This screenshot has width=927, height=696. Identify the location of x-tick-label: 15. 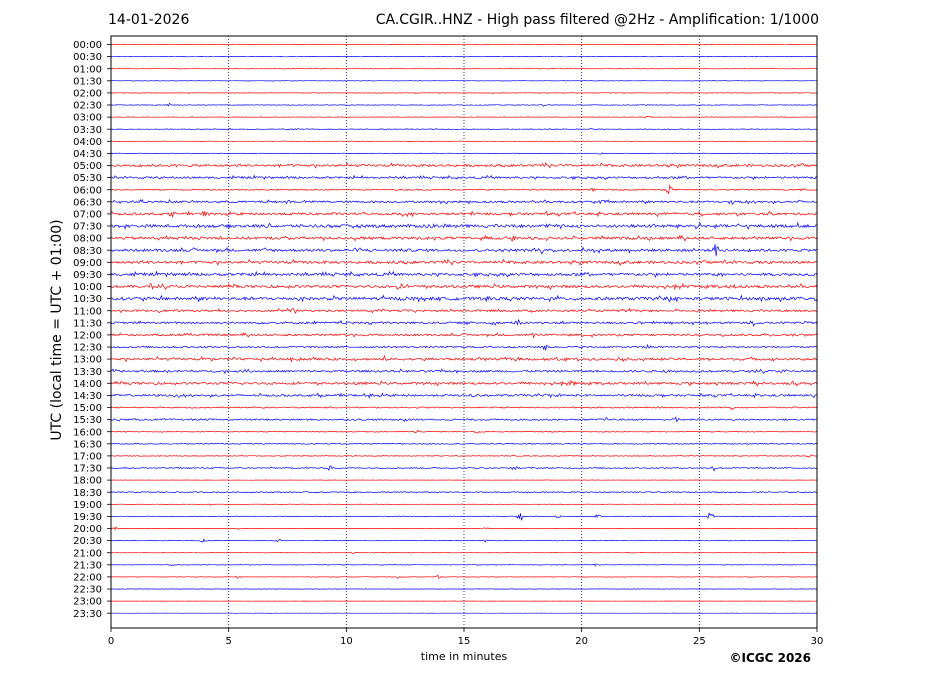
(464, 641).